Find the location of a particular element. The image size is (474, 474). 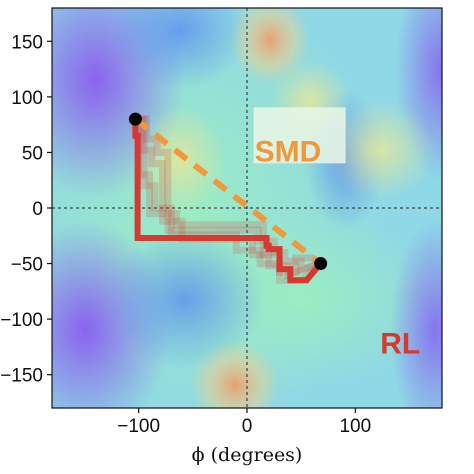

y-tick-label: −150 is located at coordinates (21, 376).